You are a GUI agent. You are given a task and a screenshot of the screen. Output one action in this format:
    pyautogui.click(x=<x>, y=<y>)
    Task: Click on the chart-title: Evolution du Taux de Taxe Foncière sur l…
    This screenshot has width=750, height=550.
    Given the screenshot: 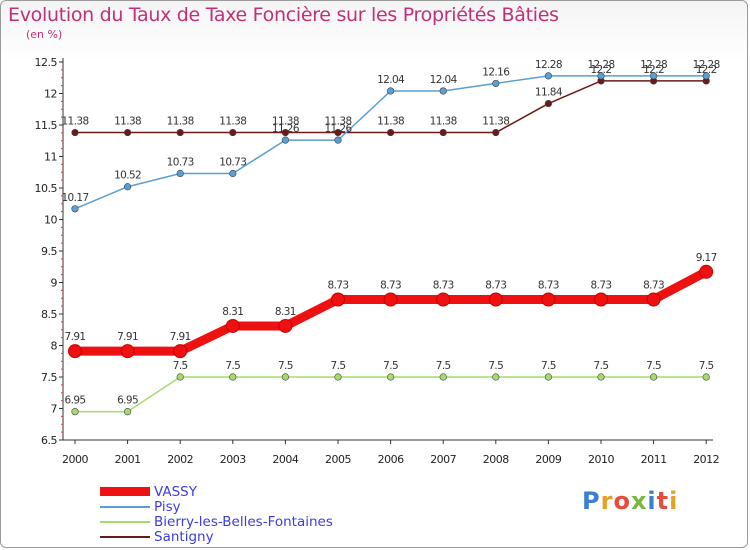 What is the action you would take?
    pyautogui.click(x=283, y=15)
    